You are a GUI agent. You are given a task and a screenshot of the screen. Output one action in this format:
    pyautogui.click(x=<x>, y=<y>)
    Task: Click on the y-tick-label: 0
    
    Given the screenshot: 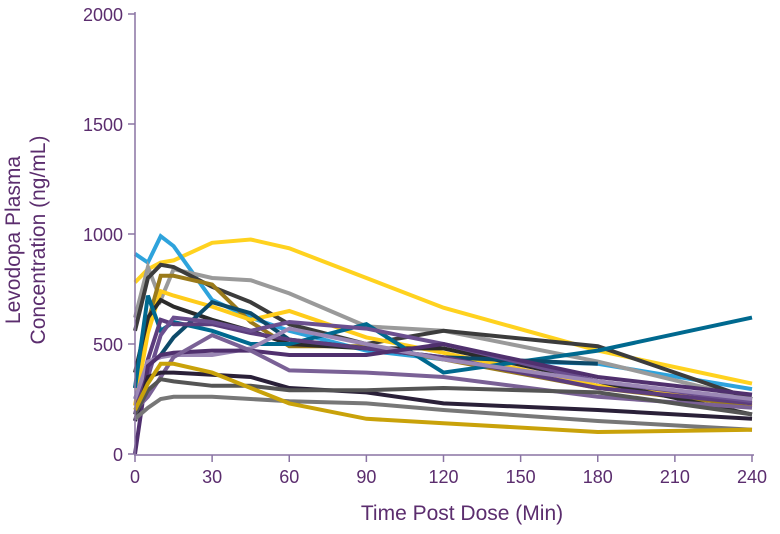 What is the action you would take?
    pyautogui.click(x=118, y=455)
    